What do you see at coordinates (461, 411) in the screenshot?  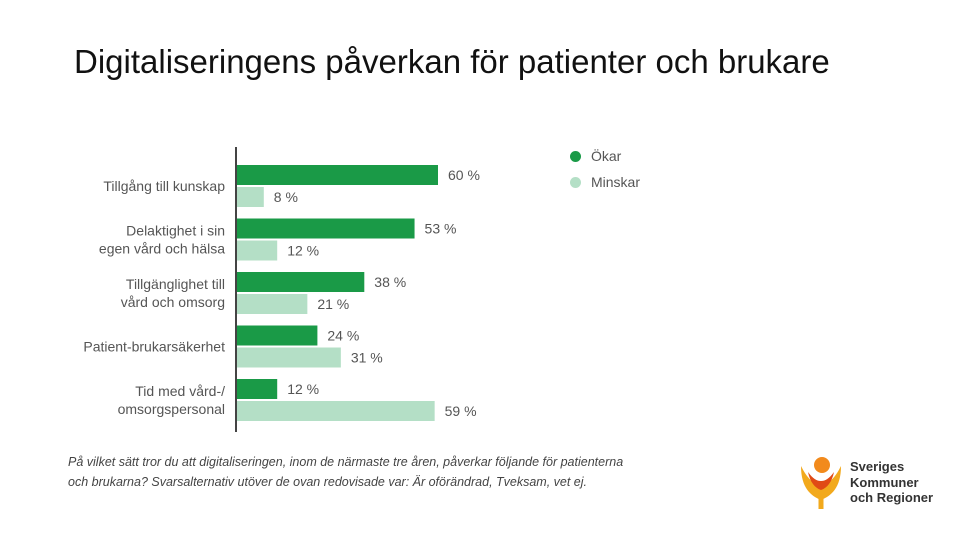 I see `data-label: 59 %` at bounding box center [461, 411].